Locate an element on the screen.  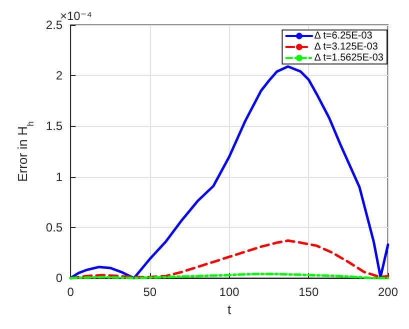
x-axis-title: t is located at coordinates (229, 309).